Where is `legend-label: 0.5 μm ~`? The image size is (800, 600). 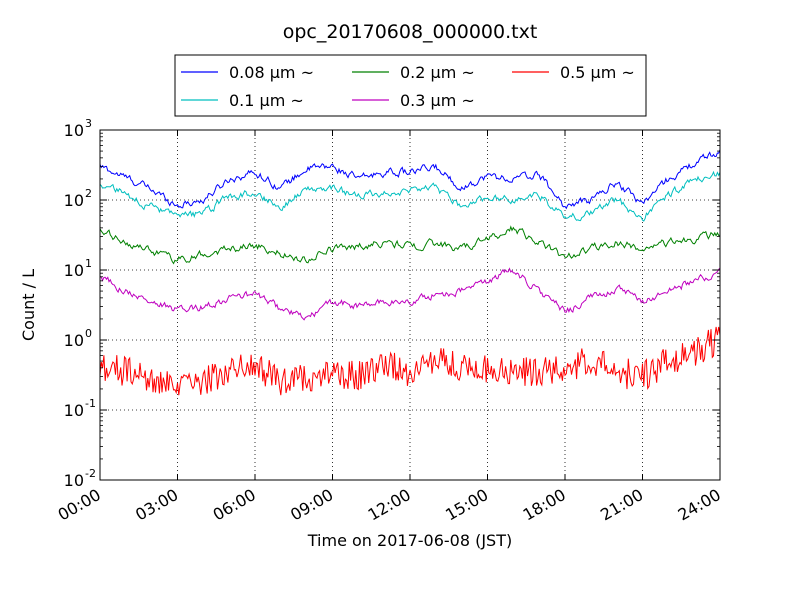
legend-label: 0.5 μm ~ is located at coordinates (597, 72).